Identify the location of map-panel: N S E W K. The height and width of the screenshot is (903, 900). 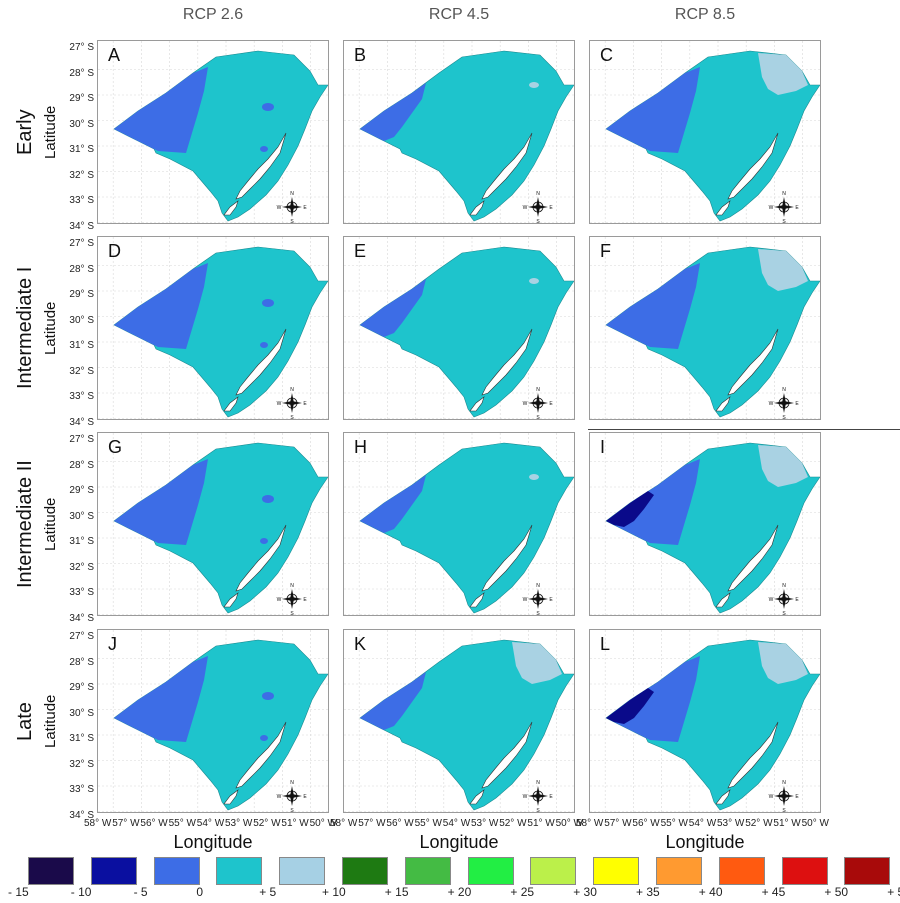
(459, 721).